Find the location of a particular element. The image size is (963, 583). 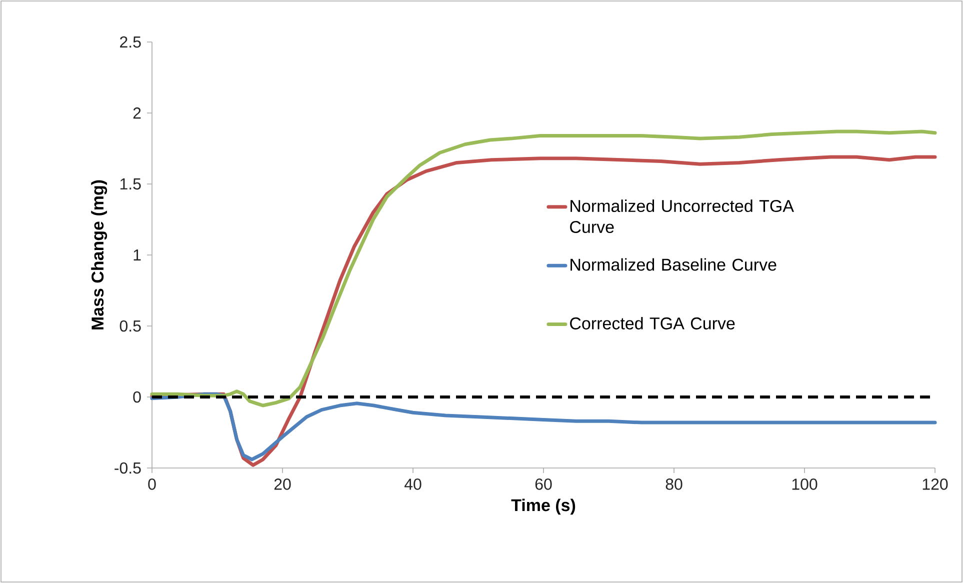

x-tick-label: 20 is located at coordinates (282, 484).